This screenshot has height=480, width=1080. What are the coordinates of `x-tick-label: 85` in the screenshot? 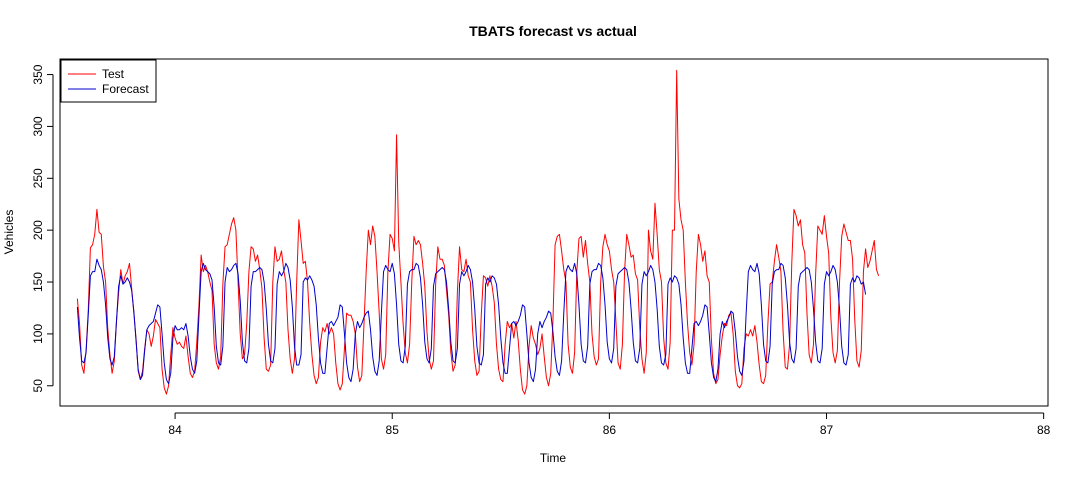 It's located at (393, 430).